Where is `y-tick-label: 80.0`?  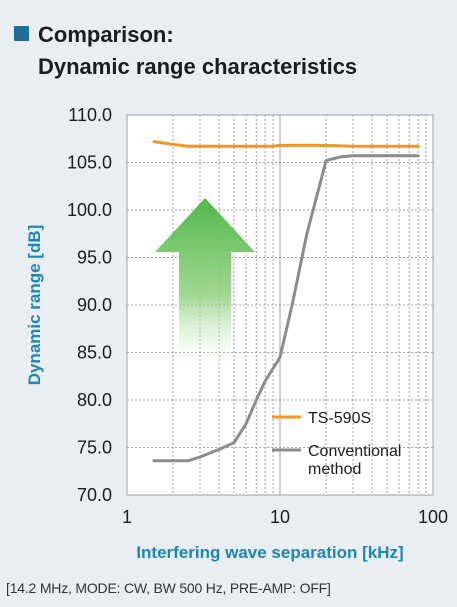 y-tick-label: 80.0 is located at coordinates (94, 400).